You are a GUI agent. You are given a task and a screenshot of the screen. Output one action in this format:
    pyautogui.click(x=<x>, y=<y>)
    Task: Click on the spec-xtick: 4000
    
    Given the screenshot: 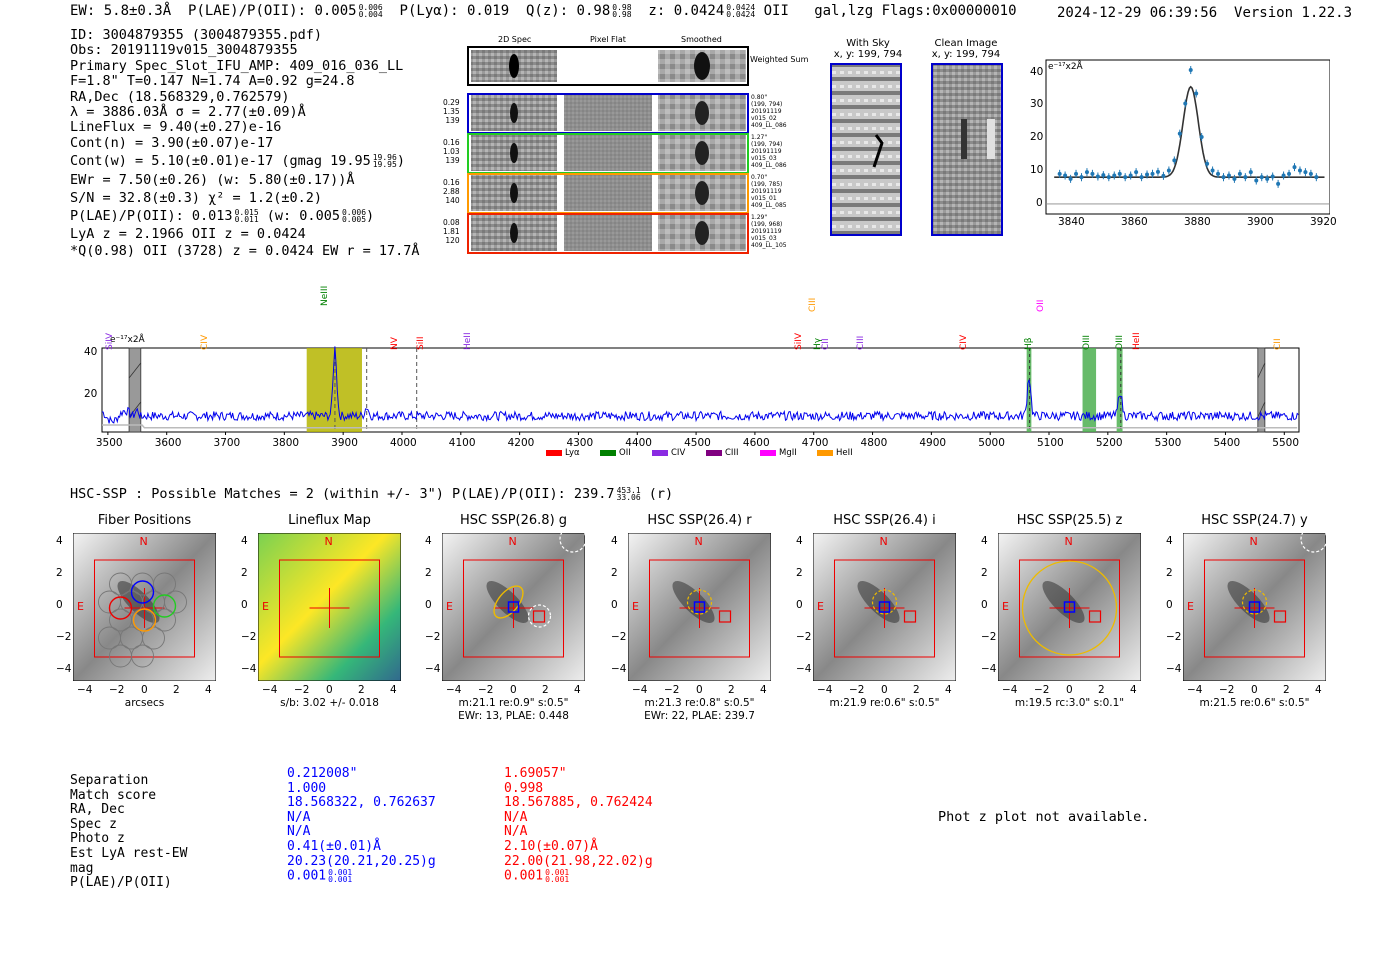 What is the action you would take?
    pyautogui.click(x=403, y=443)
    